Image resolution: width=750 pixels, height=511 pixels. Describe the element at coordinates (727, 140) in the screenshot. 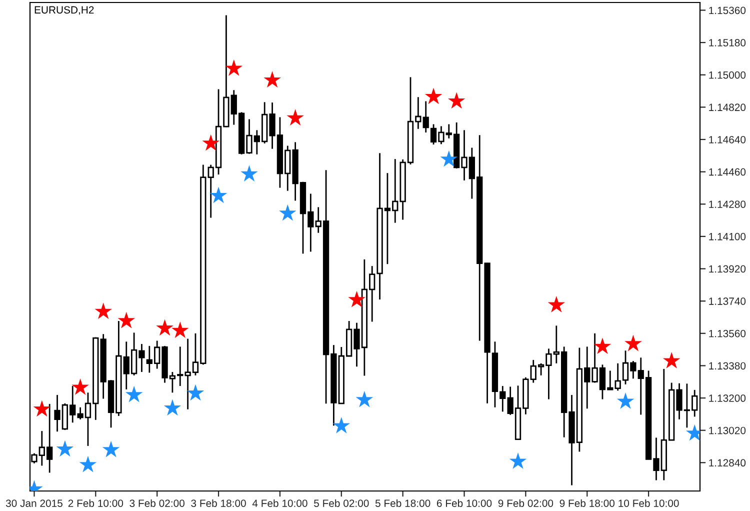

I see `y-tick-label: 1.14640` at that location.